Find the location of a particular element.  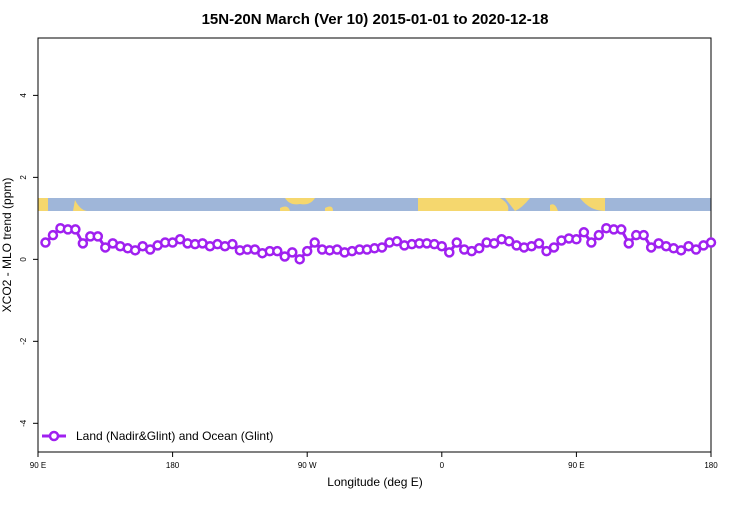

y-tick-label: 0 is located at coordinates (23, 259).